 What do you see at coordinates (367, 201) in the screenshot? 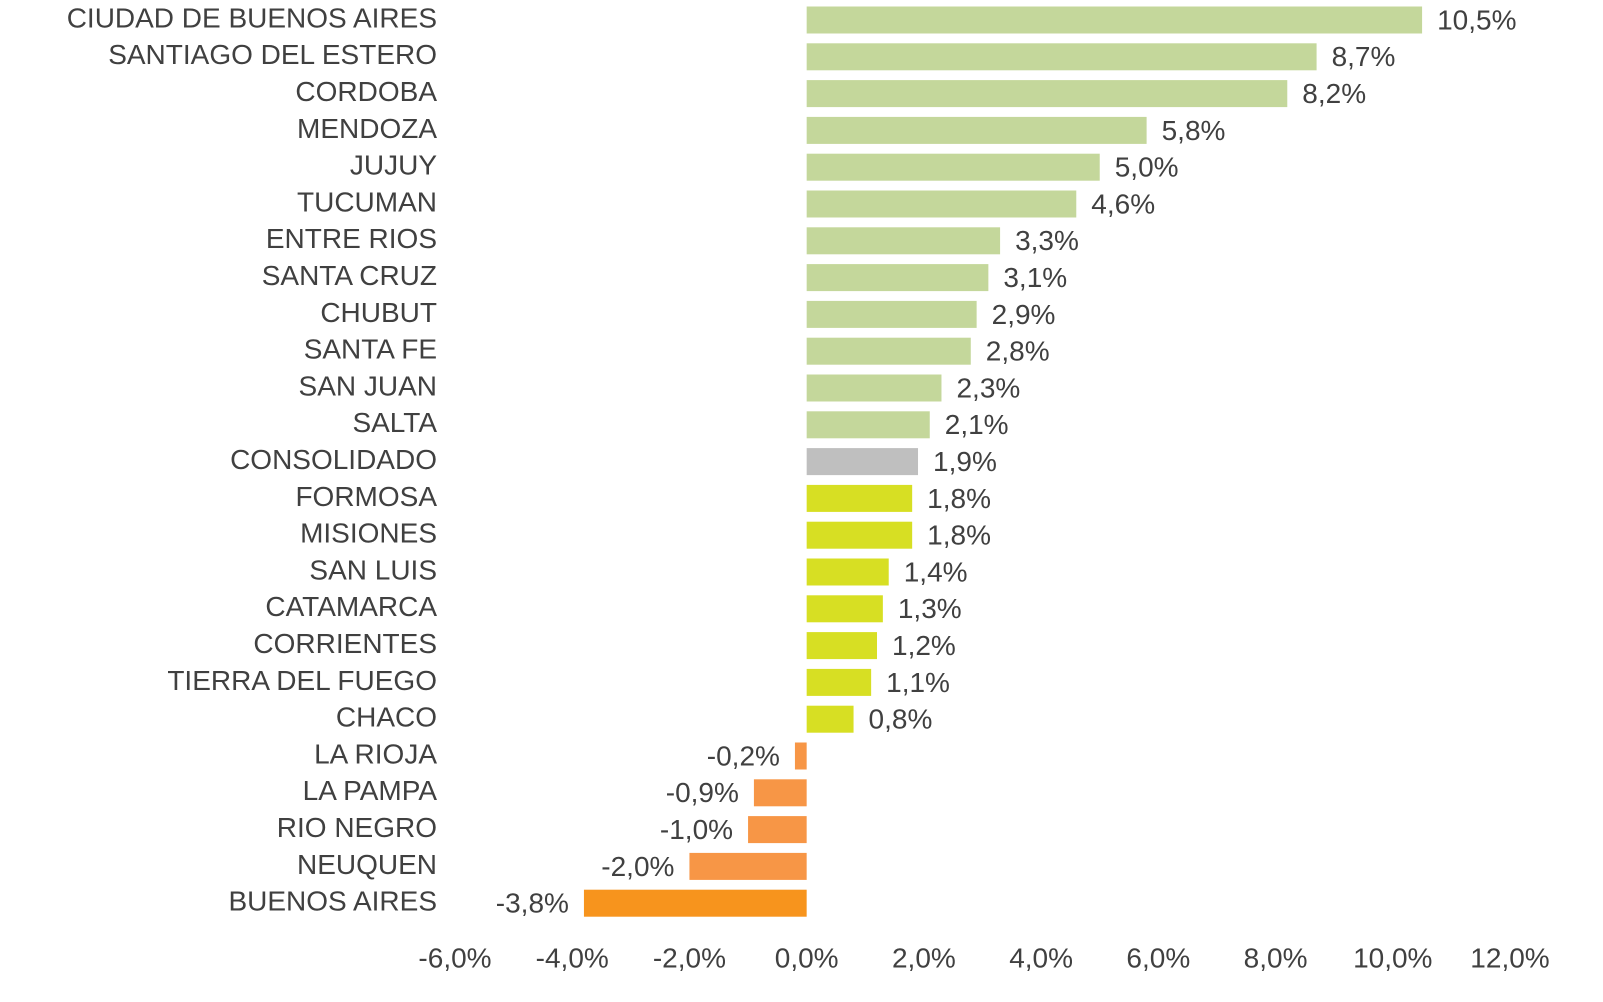
I see `category-label: TUCUMAN` at bounding box center [367, 201].